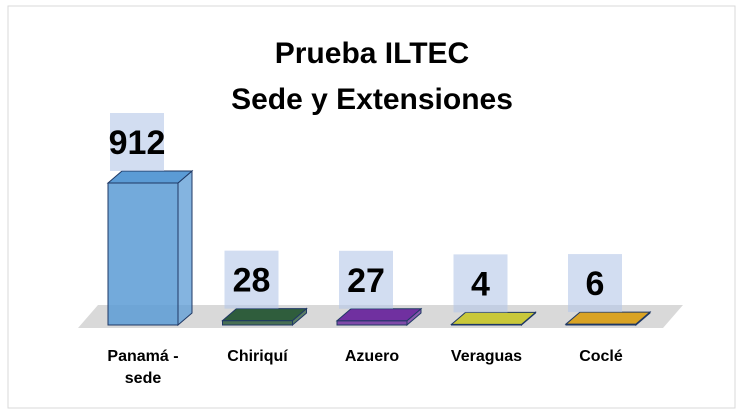 The image size is (743, 414). I want to click on value-label: 912, so click(137, 143).